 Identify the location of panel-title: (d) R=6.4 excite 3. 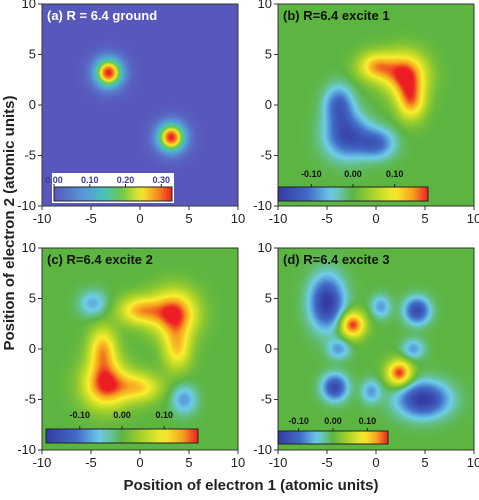
(336, 259).